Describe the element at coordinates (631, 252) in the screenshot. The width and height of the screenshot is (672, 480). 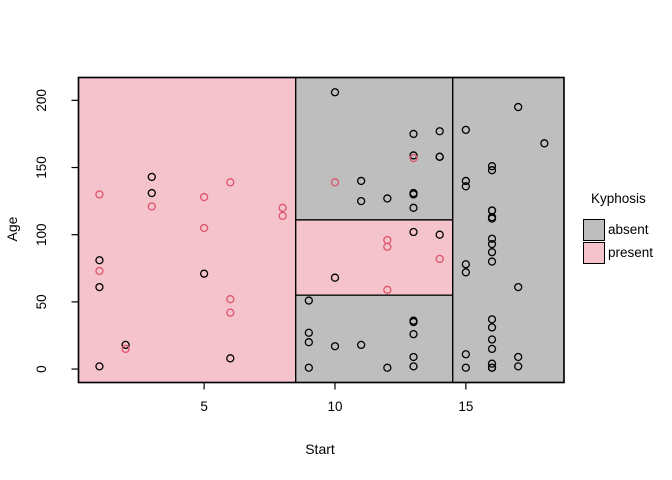
I see `legend-label-present: present` at that location.